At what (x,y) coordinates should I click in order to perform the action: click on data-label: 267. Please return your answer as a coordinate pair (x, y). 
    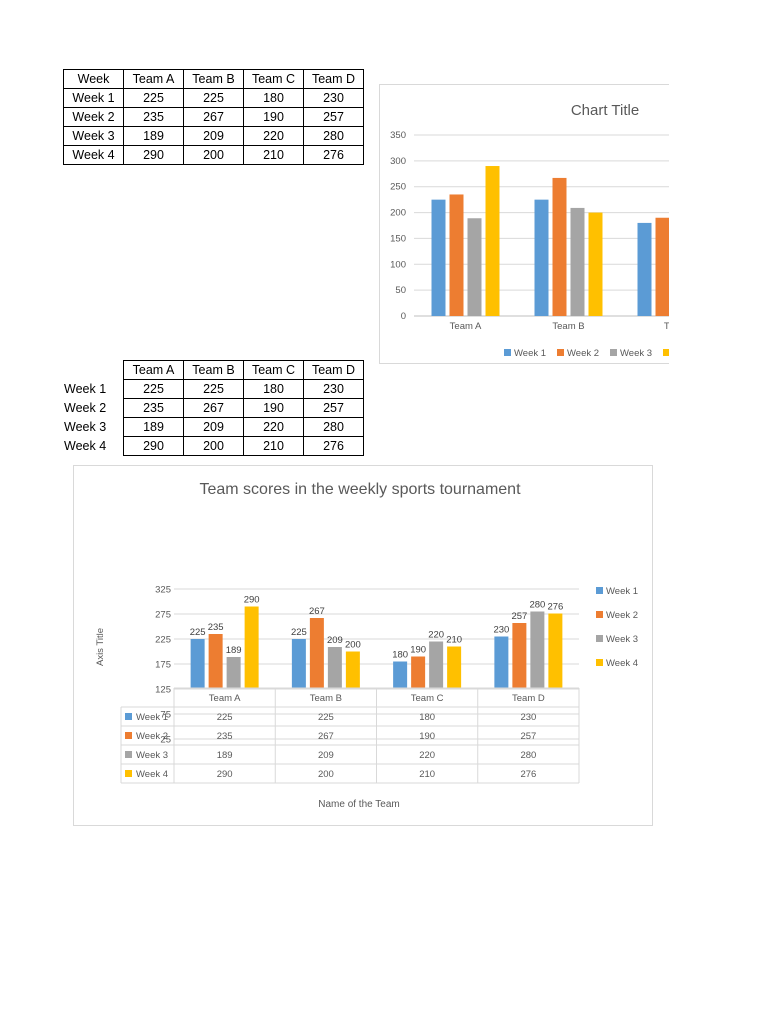
    Looking at the image, I should click on (317, 611).